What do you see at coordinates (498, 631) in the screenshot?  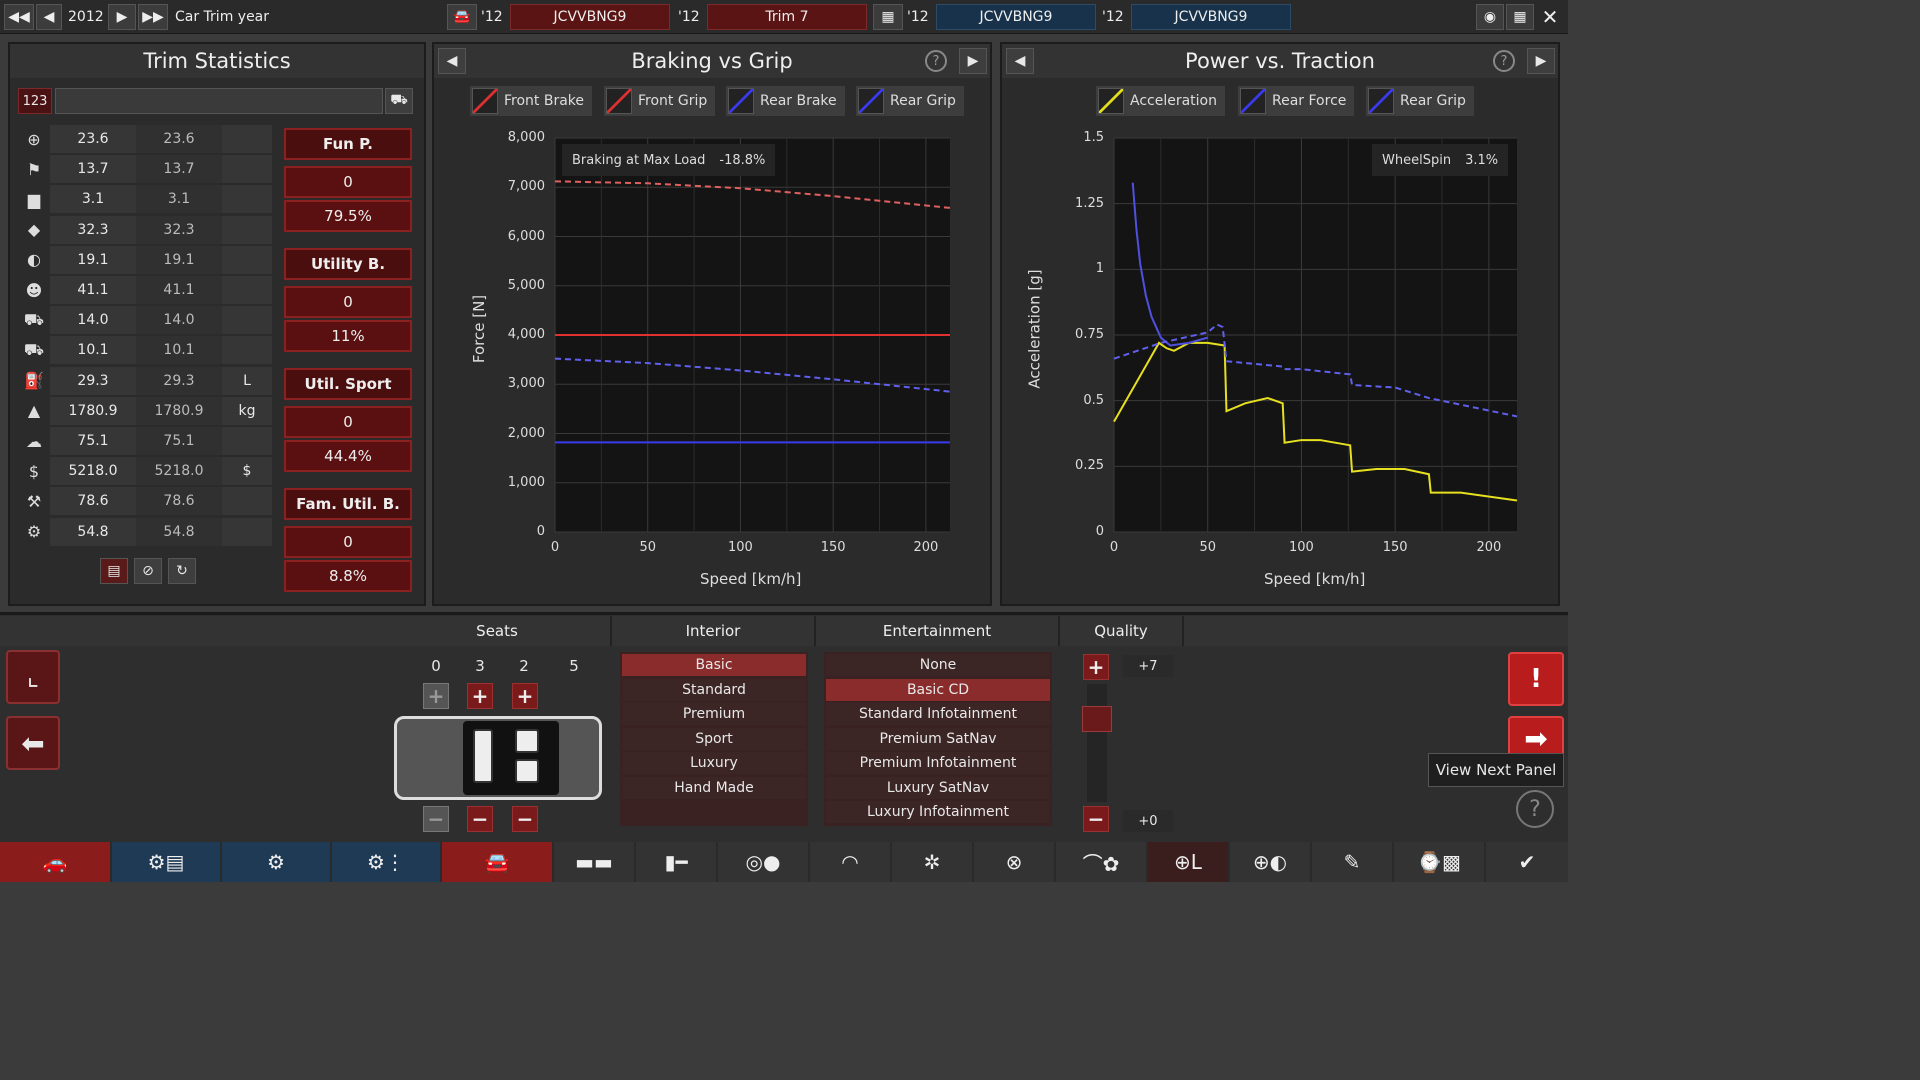 I see `seats-header: Seats` at bounding box center [498, 631].